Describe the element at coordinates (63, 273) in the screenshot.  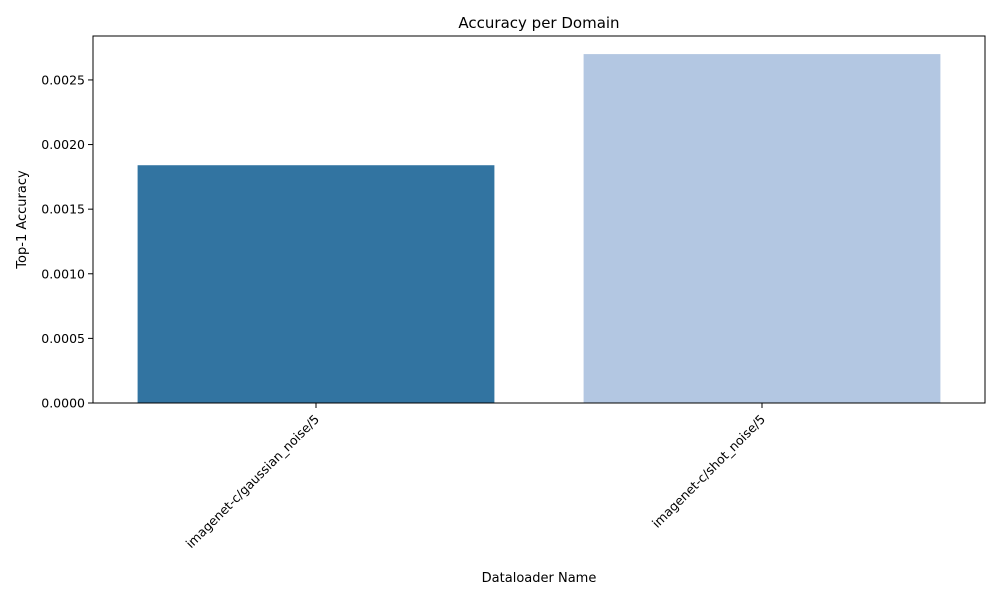
I see `y-tick-label-3: 0.0010` at that location.